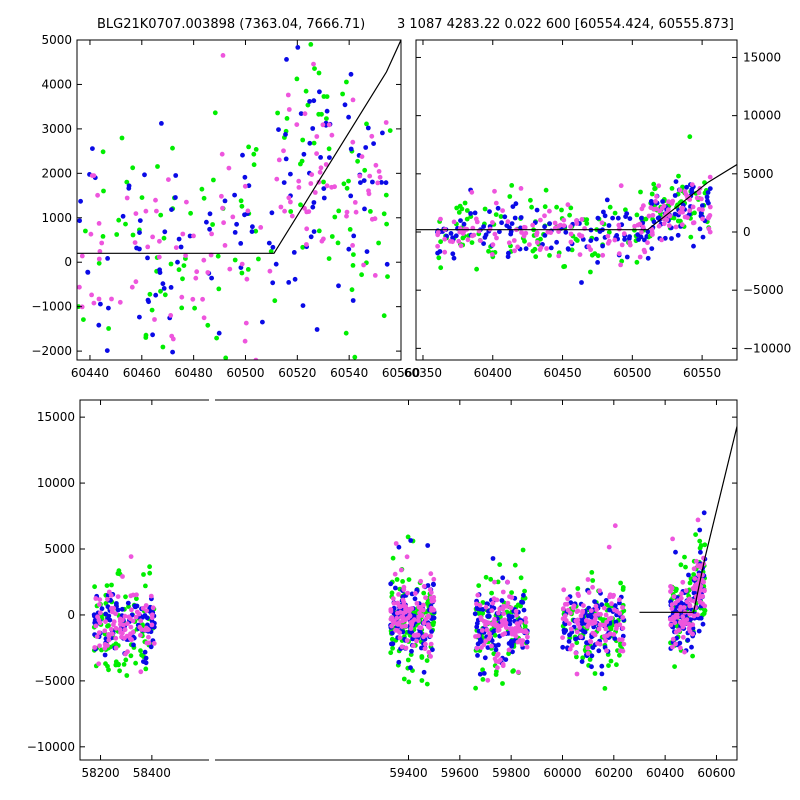  Describe the element at coordinates (688, 519) in the screenshot. I see `model-line` at that location.